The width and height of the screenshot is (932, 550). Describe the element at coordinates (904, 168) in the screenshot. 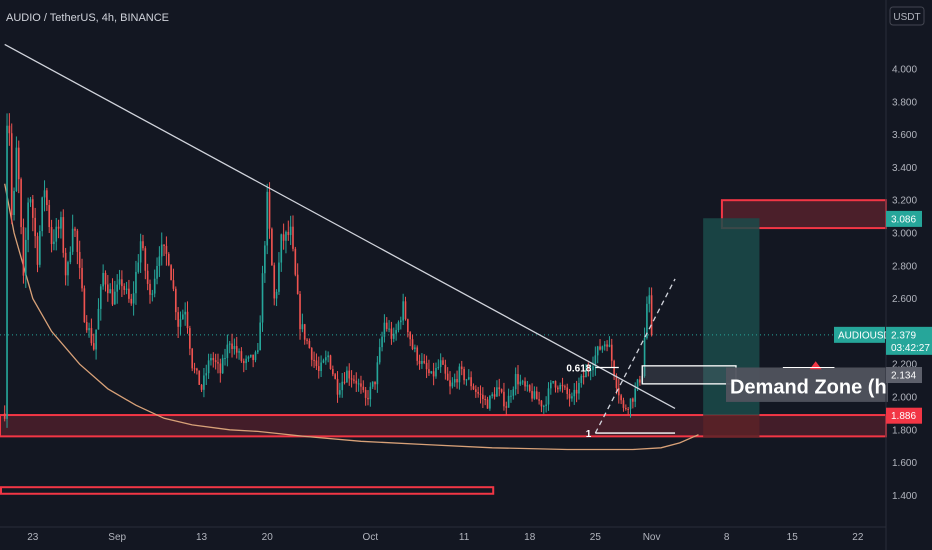

I see `price-tick-label: 3.400` at that location.